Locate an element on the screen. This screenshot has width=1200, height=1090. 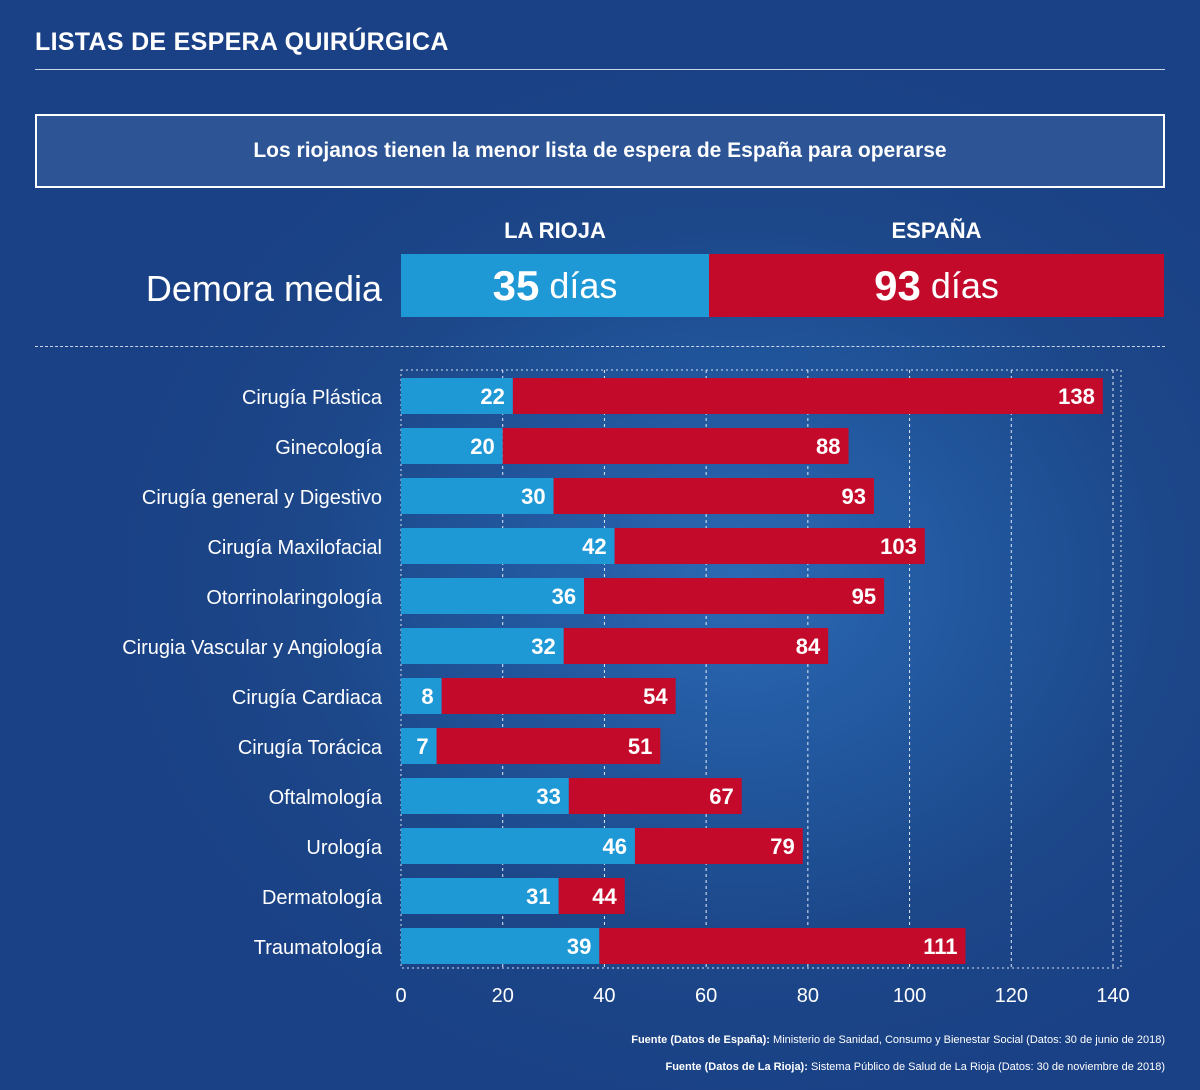
value-label-rioja-0: 22 is located at coordinates (492, 396).